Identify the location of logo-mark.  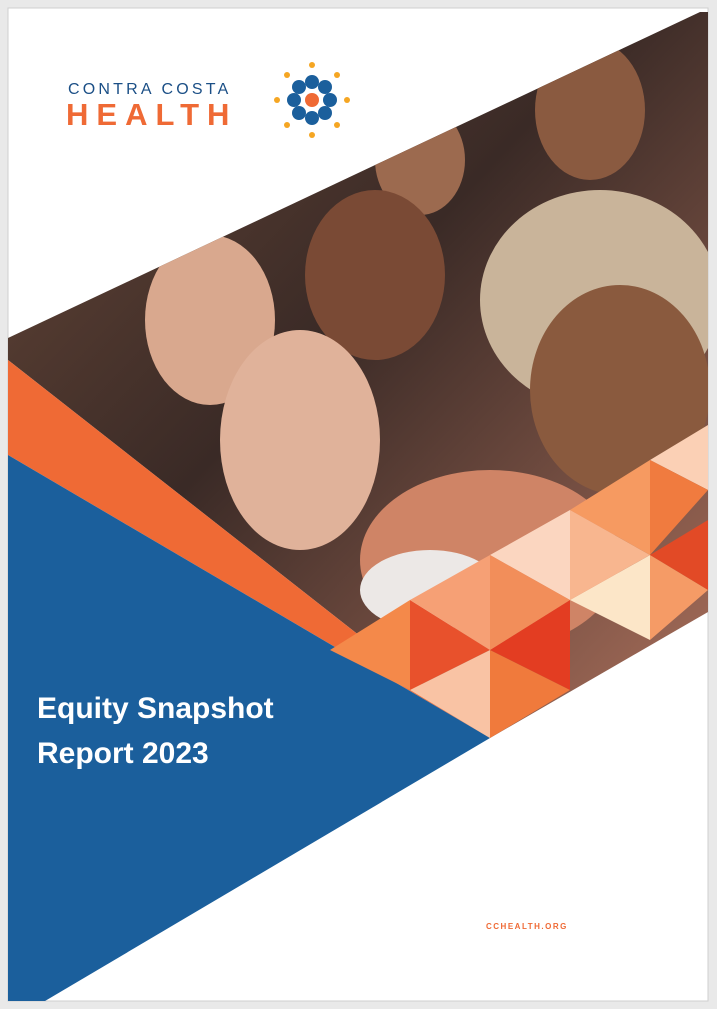
(312, 100).